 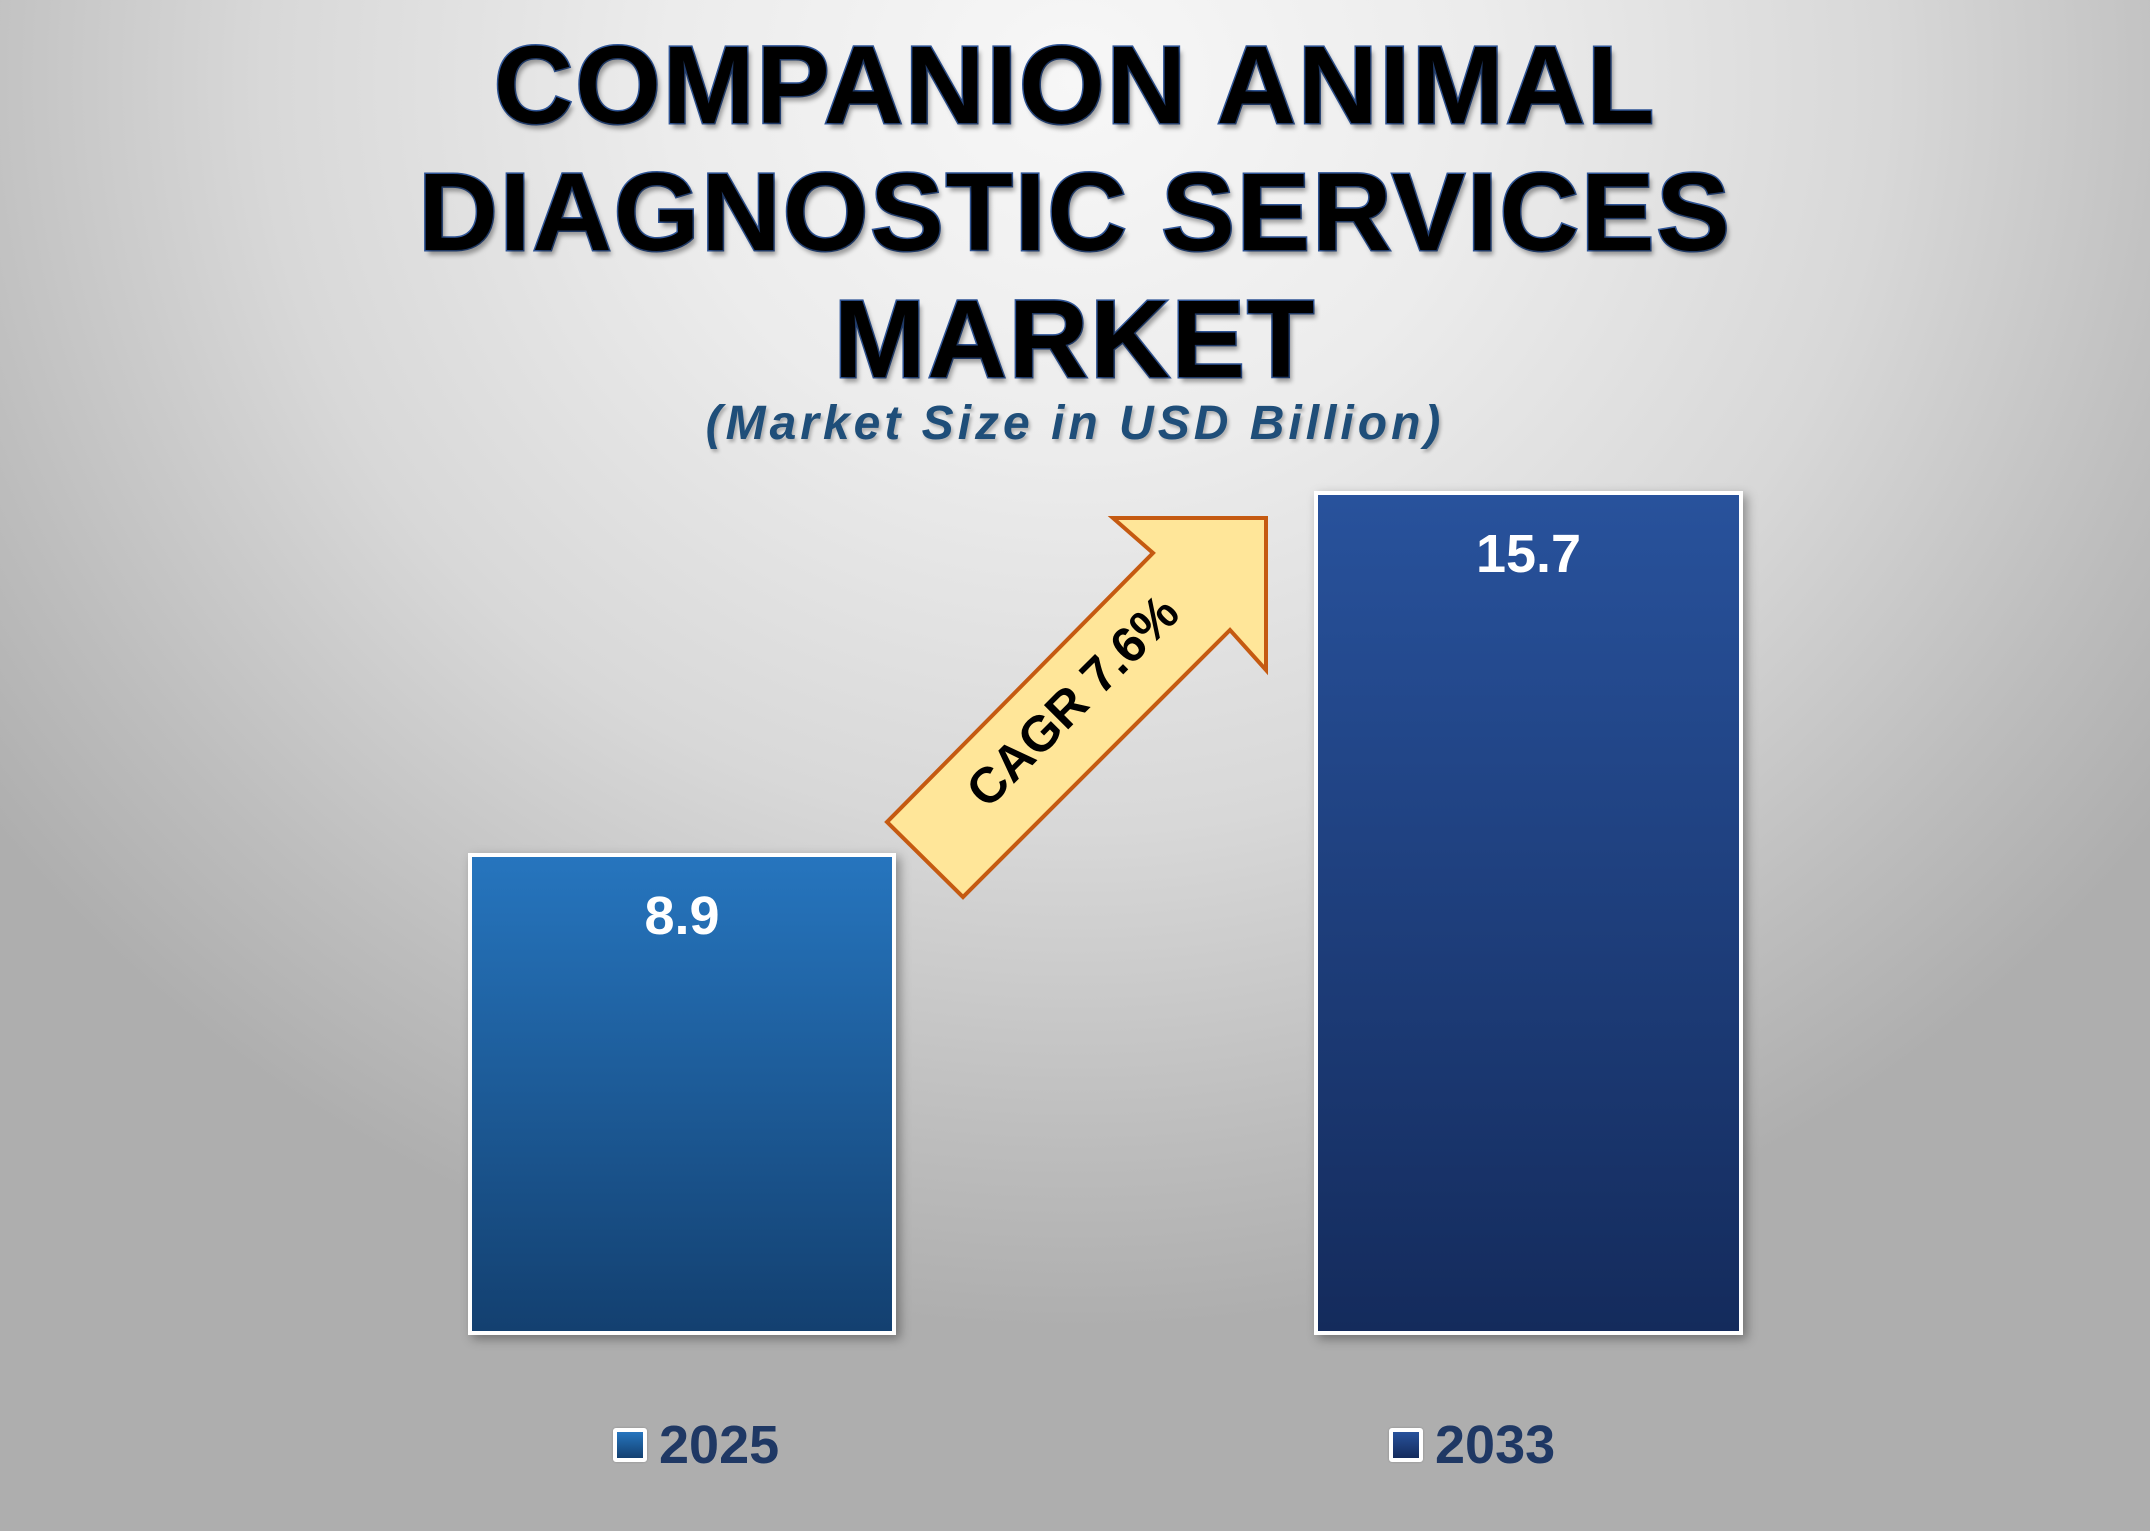 What do you see at coordinates (630, 1445) in the screenshot?
I see `legend-swatch-2025` at bounding box center [630, 1445].